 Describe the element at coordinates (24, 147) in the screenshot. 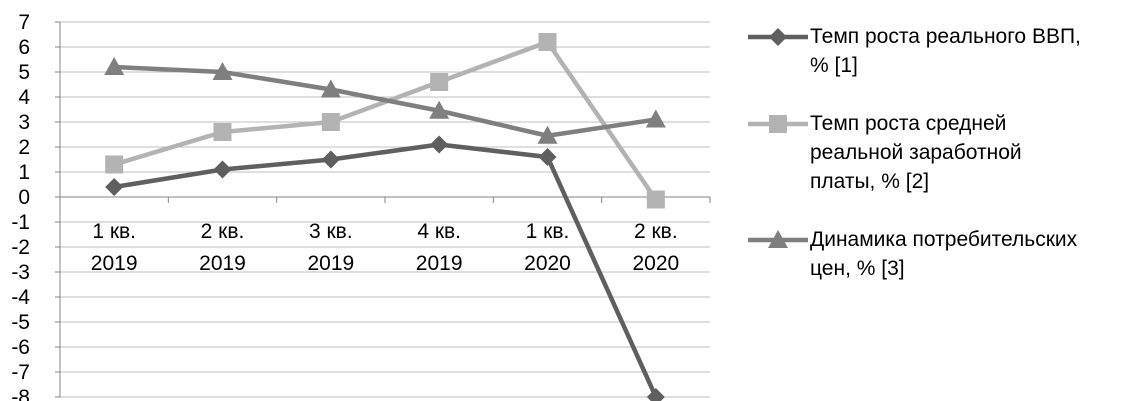

I see `y-tick-label: 2` at that location.